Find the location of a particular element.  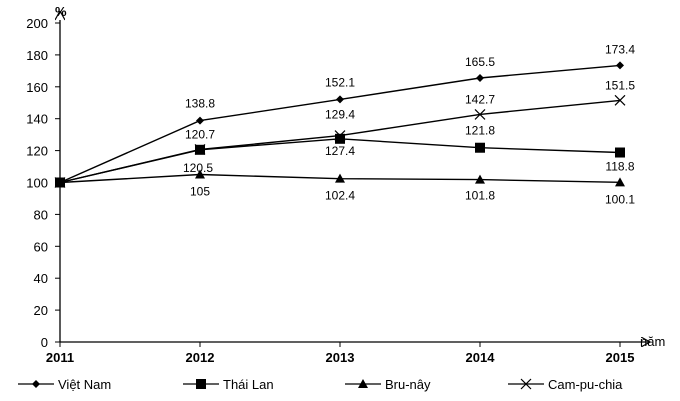

data-label: 102.4 is located at coordinates (340, 196).